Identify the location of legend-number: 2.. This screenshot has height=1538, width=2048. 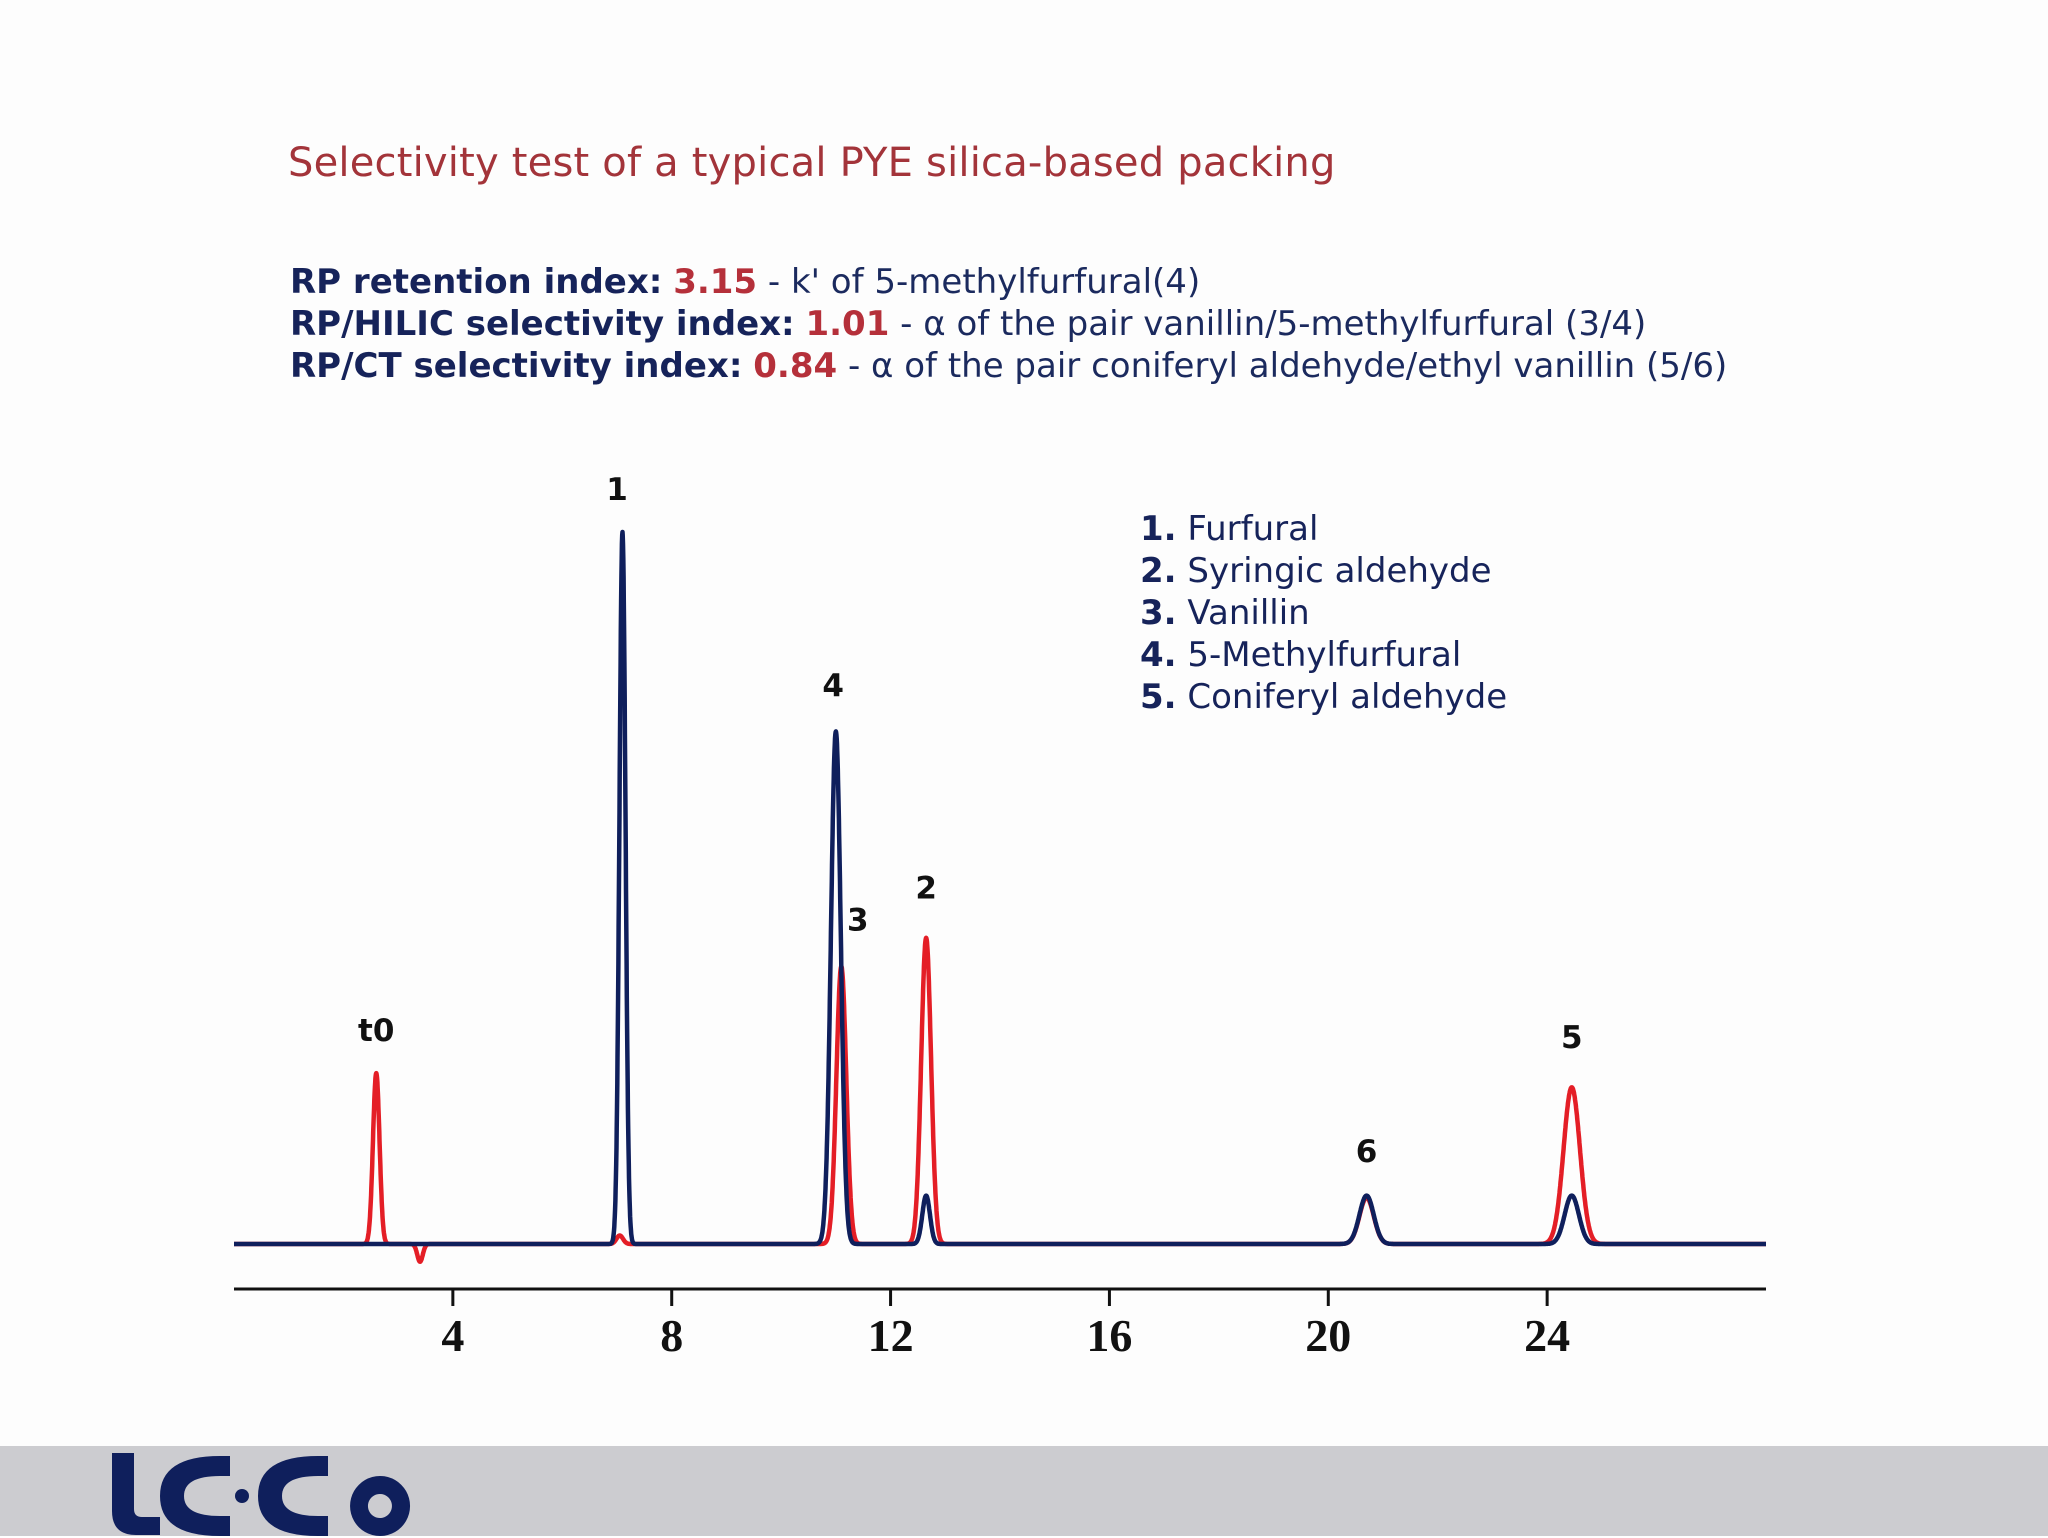
(1158, 571).